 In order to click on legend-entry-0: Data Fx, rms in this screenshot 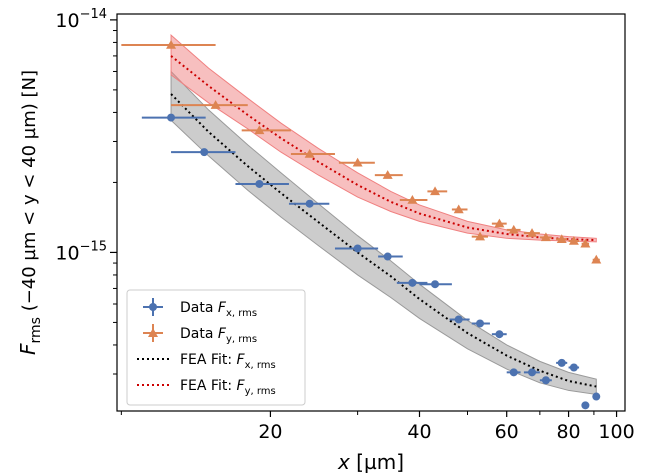, I will do `click(200, 308)`.